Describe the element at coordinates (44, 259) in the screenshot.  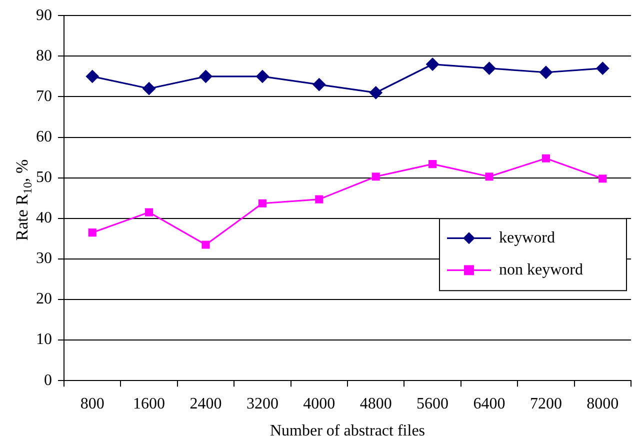
I see `y-tick-label: 30` at that location.